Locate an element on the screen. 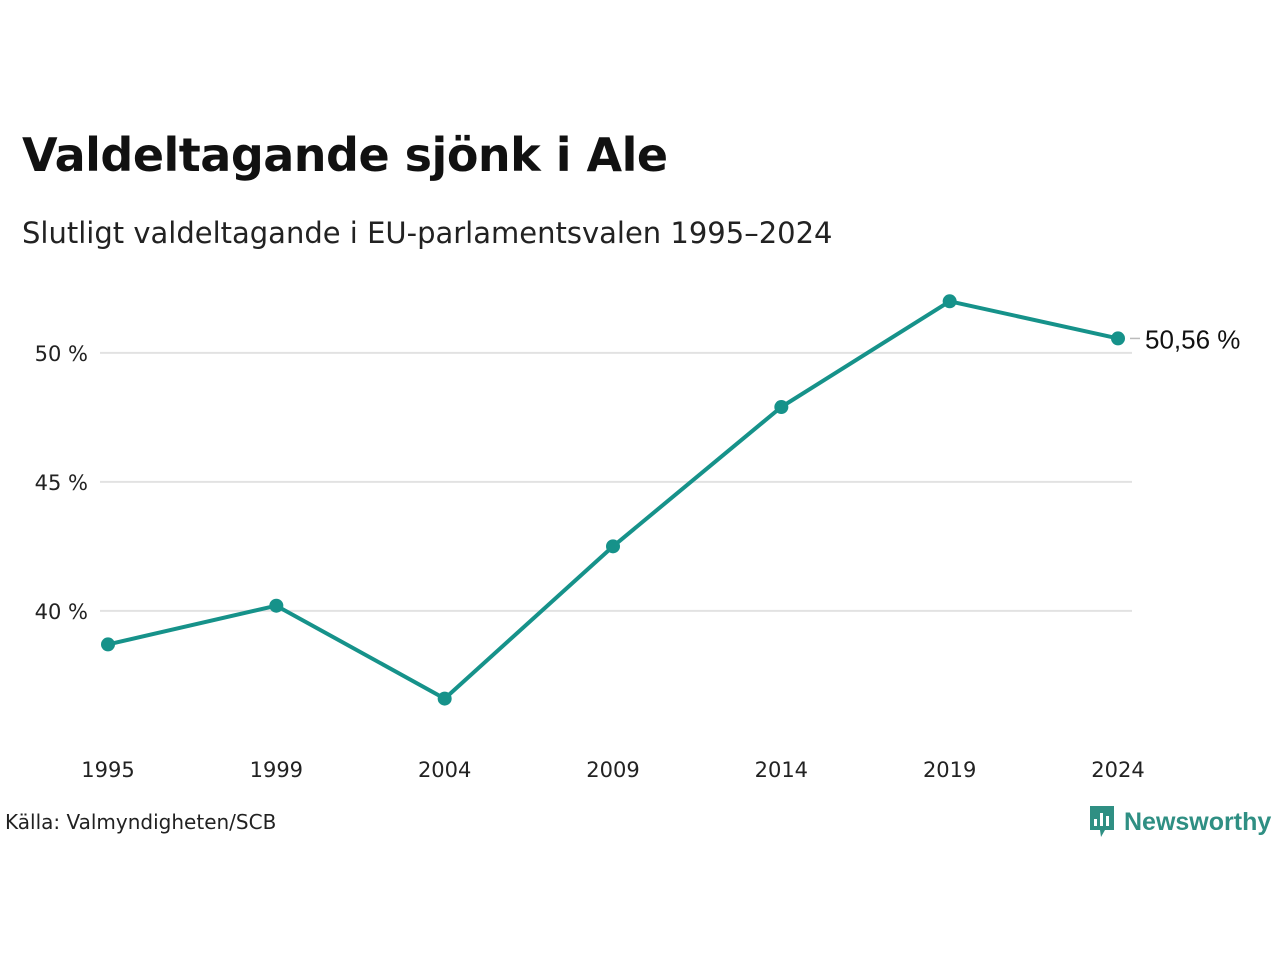  x-tick-label: 2024 is located at coordinates (1117, 770).